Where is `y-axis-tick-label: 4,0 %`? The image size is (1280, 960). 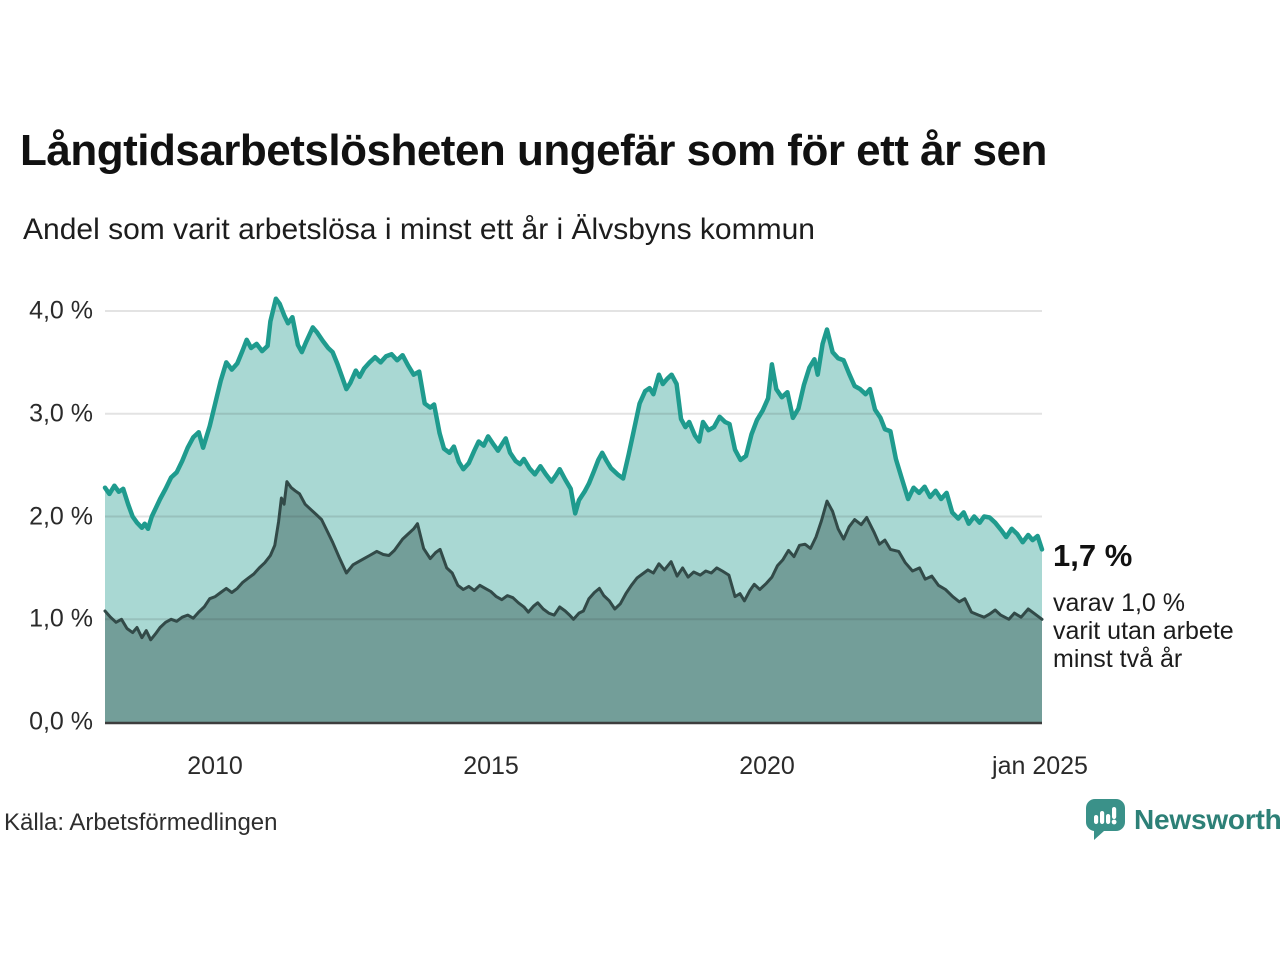
y-axis-tick-label: 4,0 % is located at coordinates (61, 310).